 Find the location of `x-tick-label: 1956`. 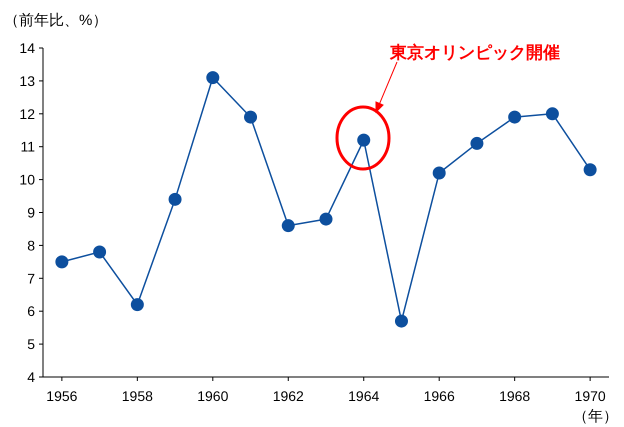

x-tick-label: 1956 is located at coordinates (62, 396).